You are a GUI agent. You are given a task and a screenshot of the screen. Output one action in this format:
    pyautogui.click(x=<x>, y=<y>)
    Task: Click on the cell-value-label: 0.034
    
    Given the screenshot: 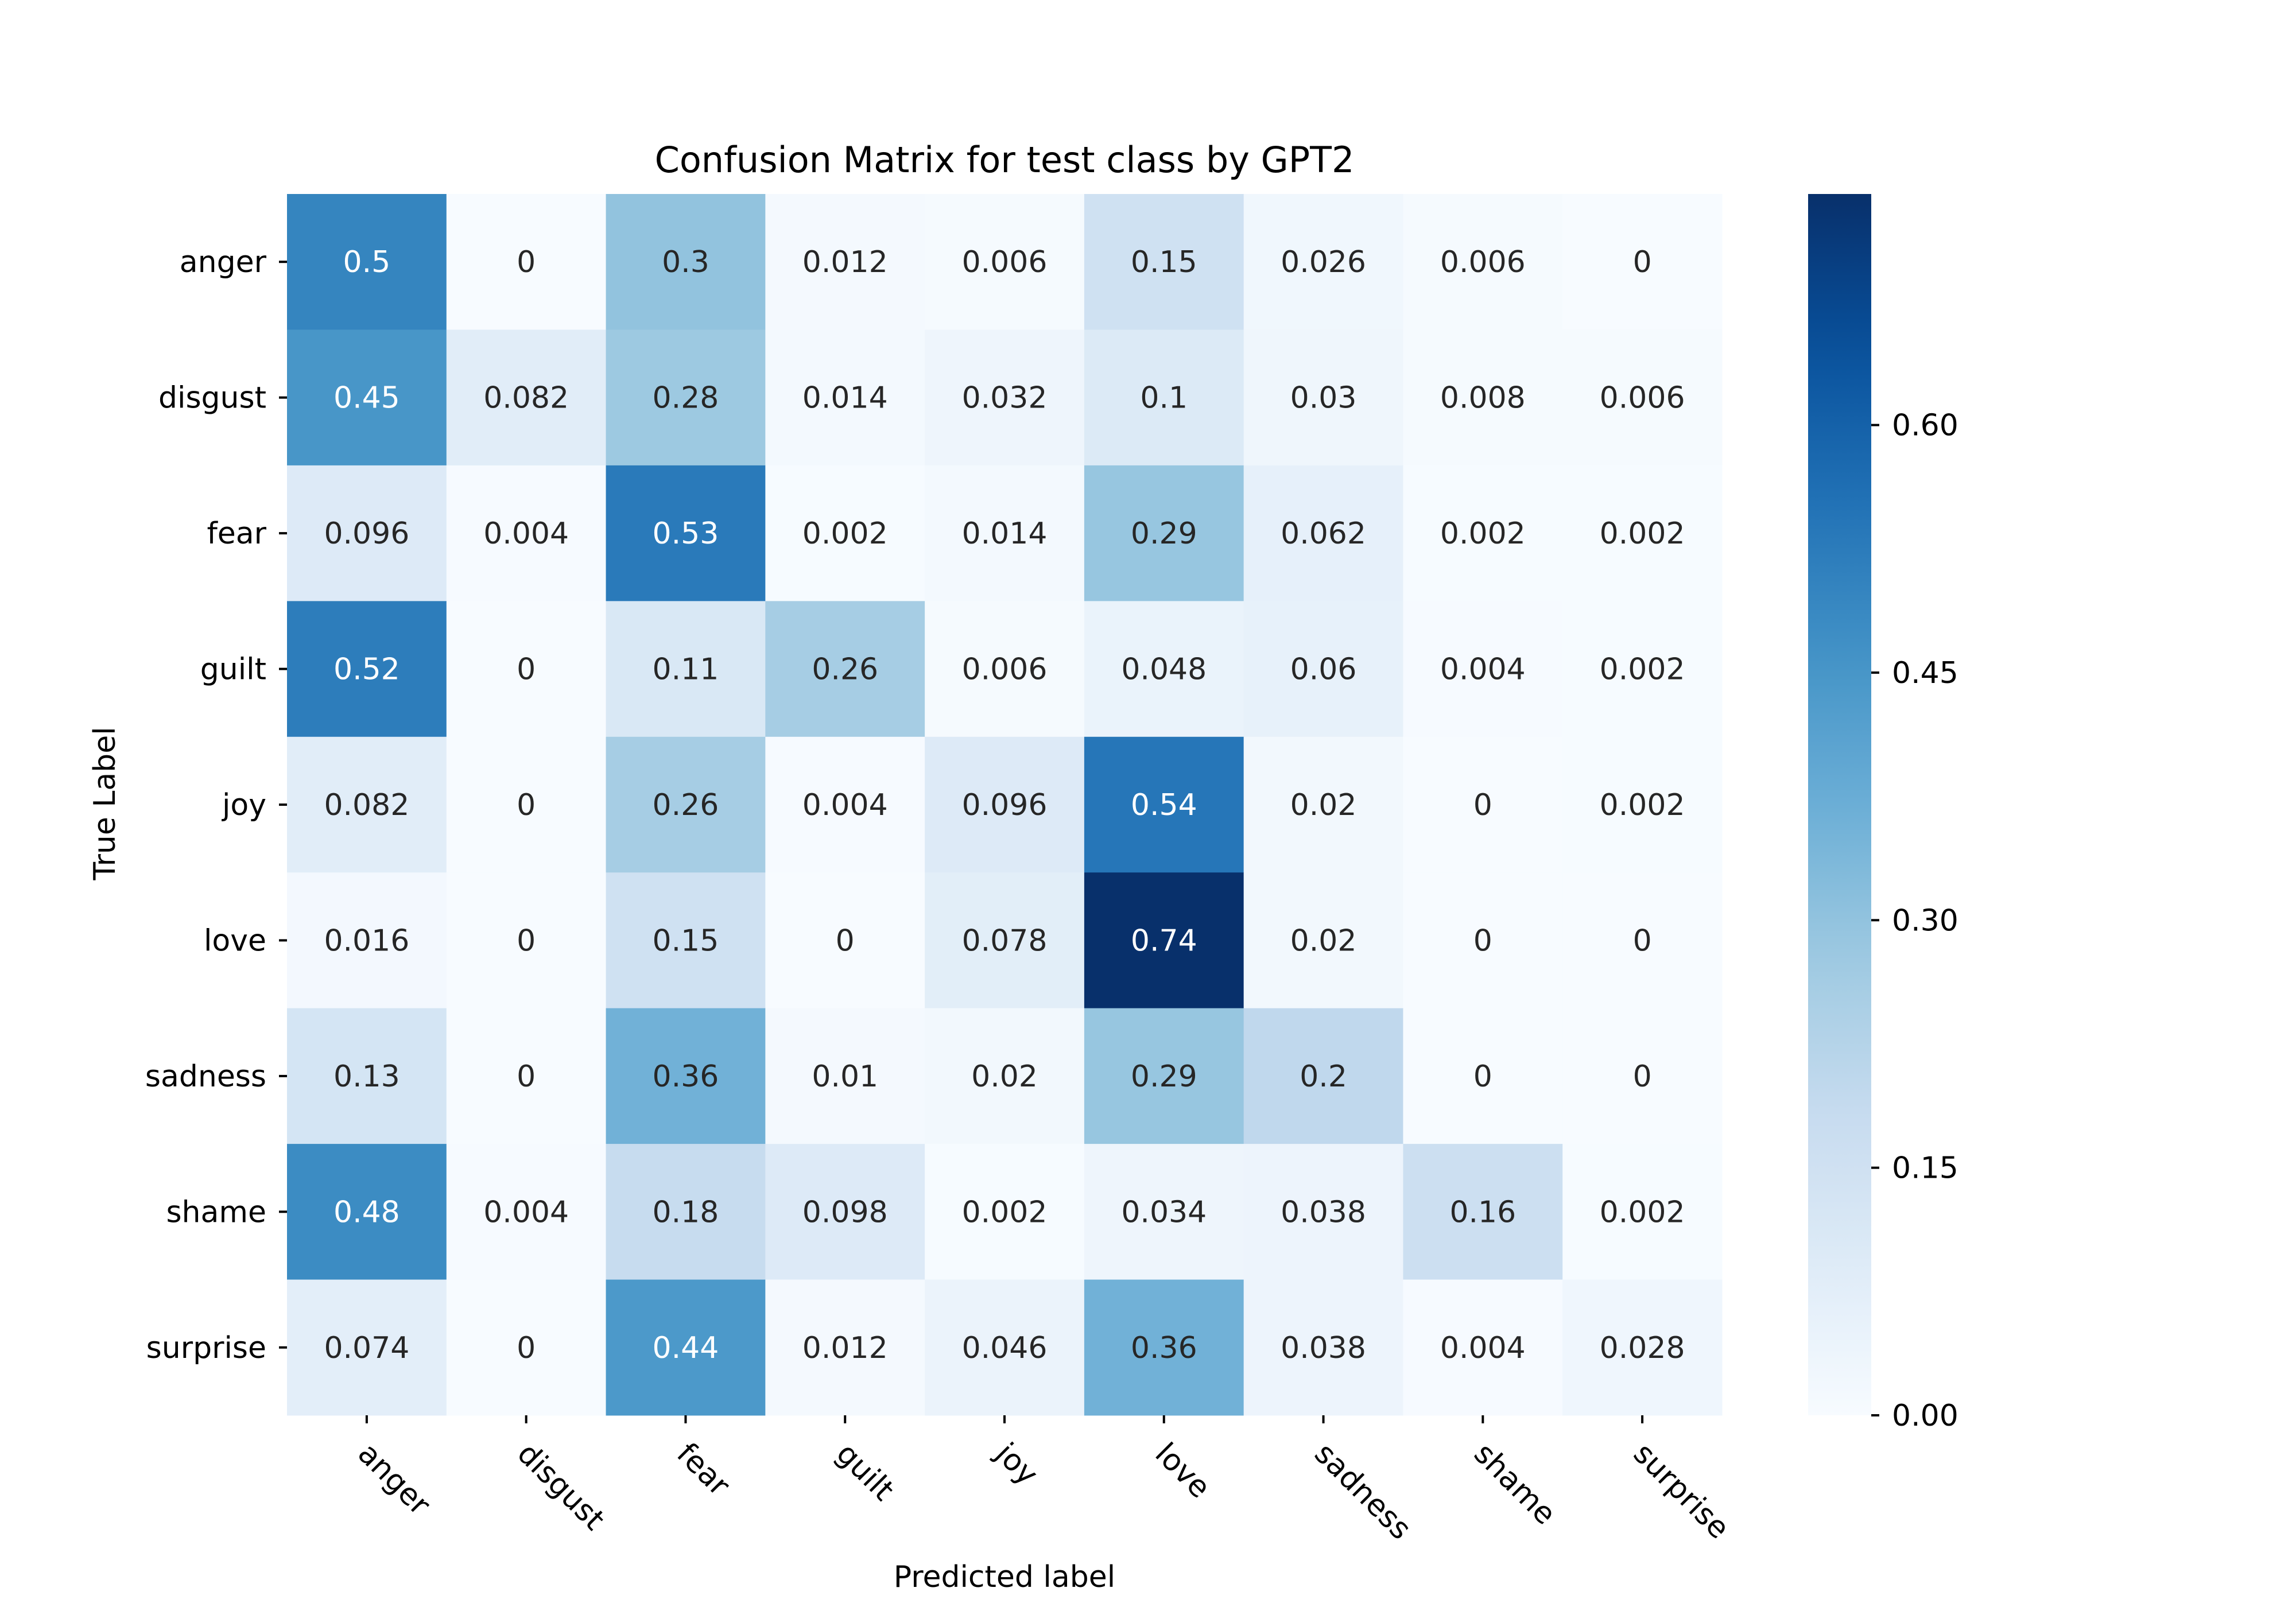 What is the action you would take?
    pyautogui.click(x=1164, y=1212)
    